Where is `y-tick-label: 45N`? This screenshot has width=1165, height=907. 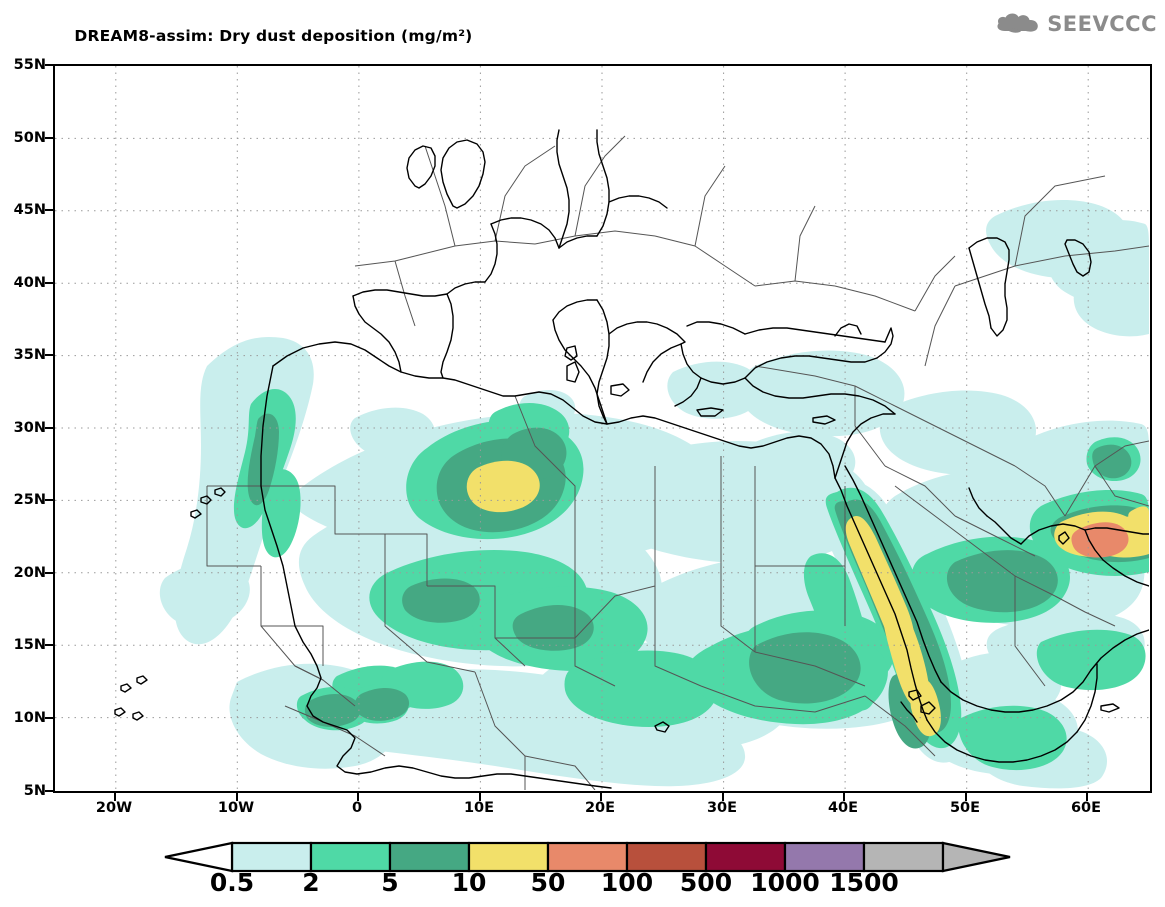
y-tick-label: 45N is located at coordinates (29, 210).